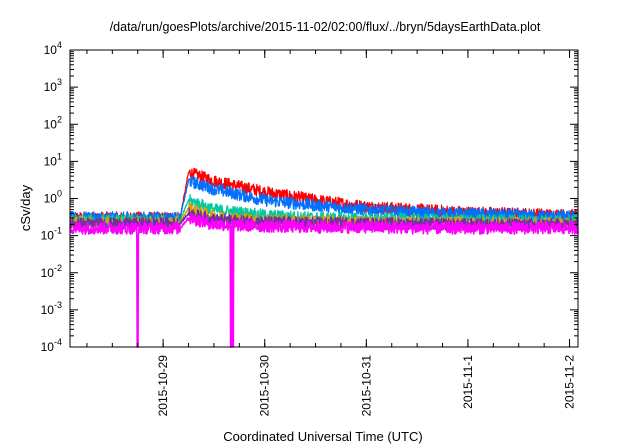 This screenshot has width=640, height=448. Describe the element at coordinates (53, 85) in the screenshot. I see `y-tick-label: 10³` at that location.